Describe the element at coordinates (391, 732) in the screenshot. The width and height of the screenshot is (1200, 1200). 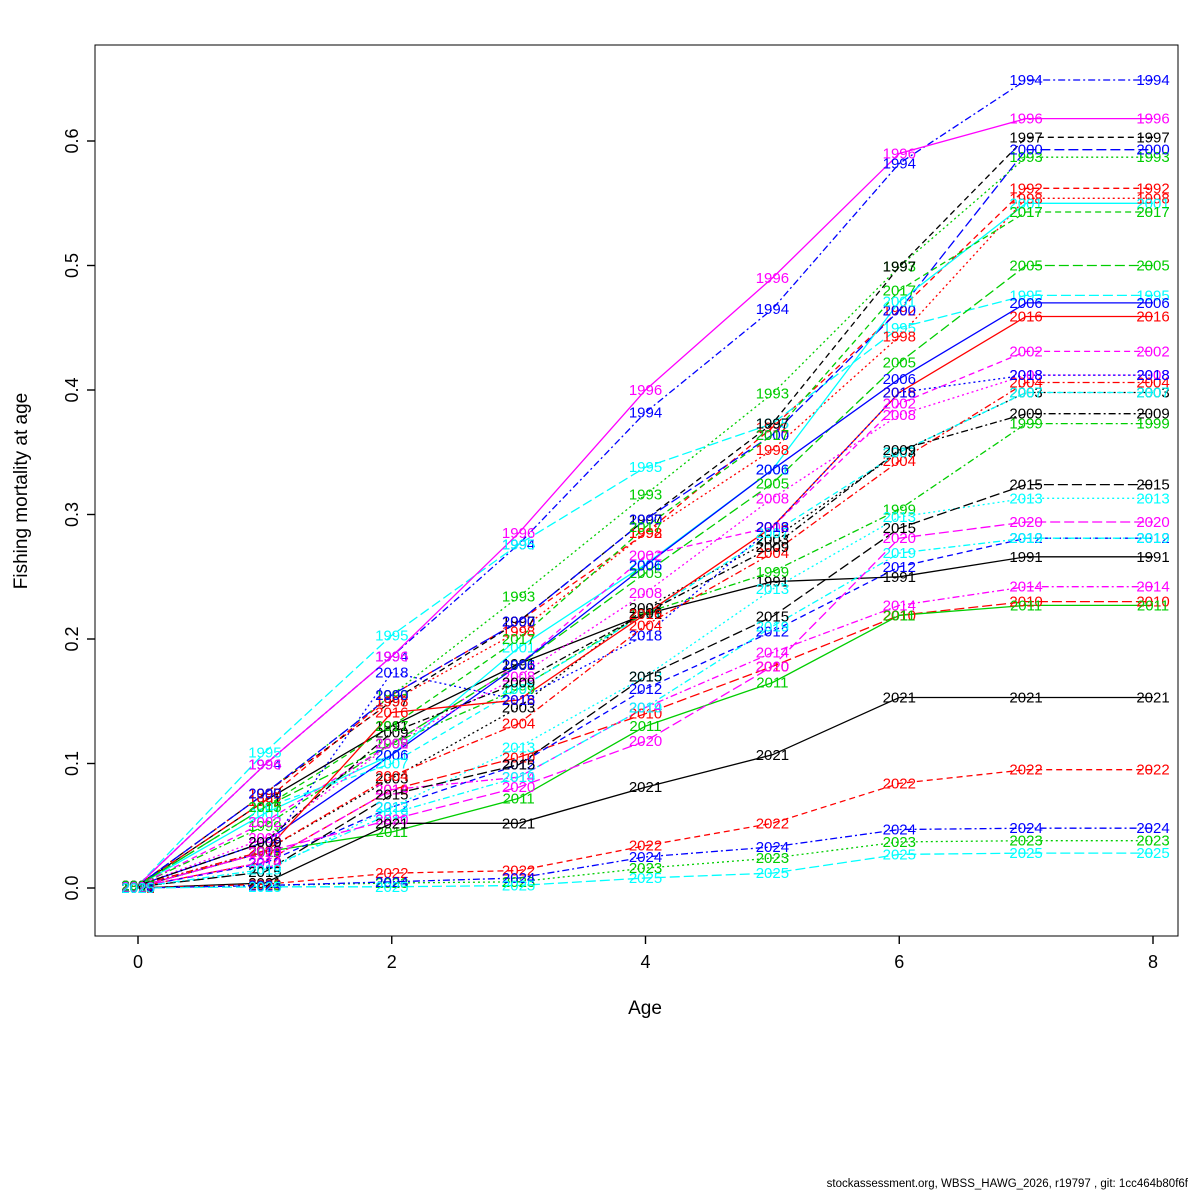
I see `series-point-label-2009: 2009` at that location.